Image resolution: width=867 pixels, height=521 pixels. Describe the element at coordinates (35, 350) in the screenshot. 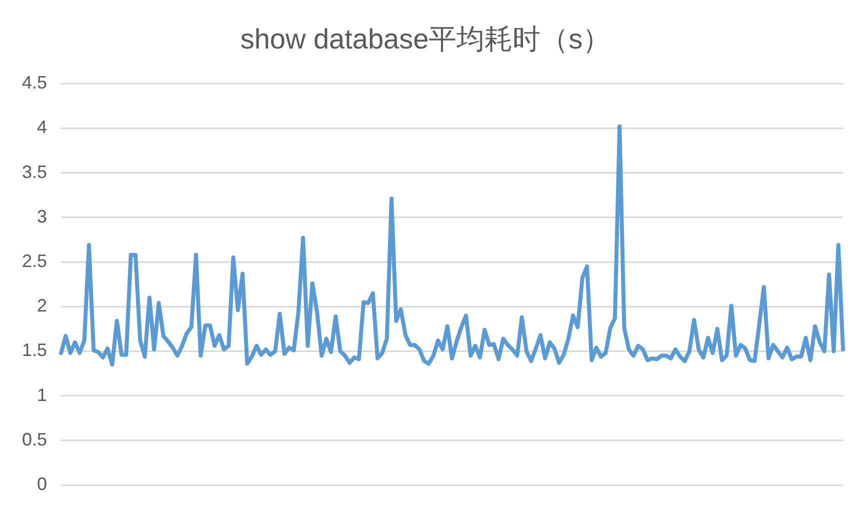

I see `y-tick-label: 1.5` at that location.